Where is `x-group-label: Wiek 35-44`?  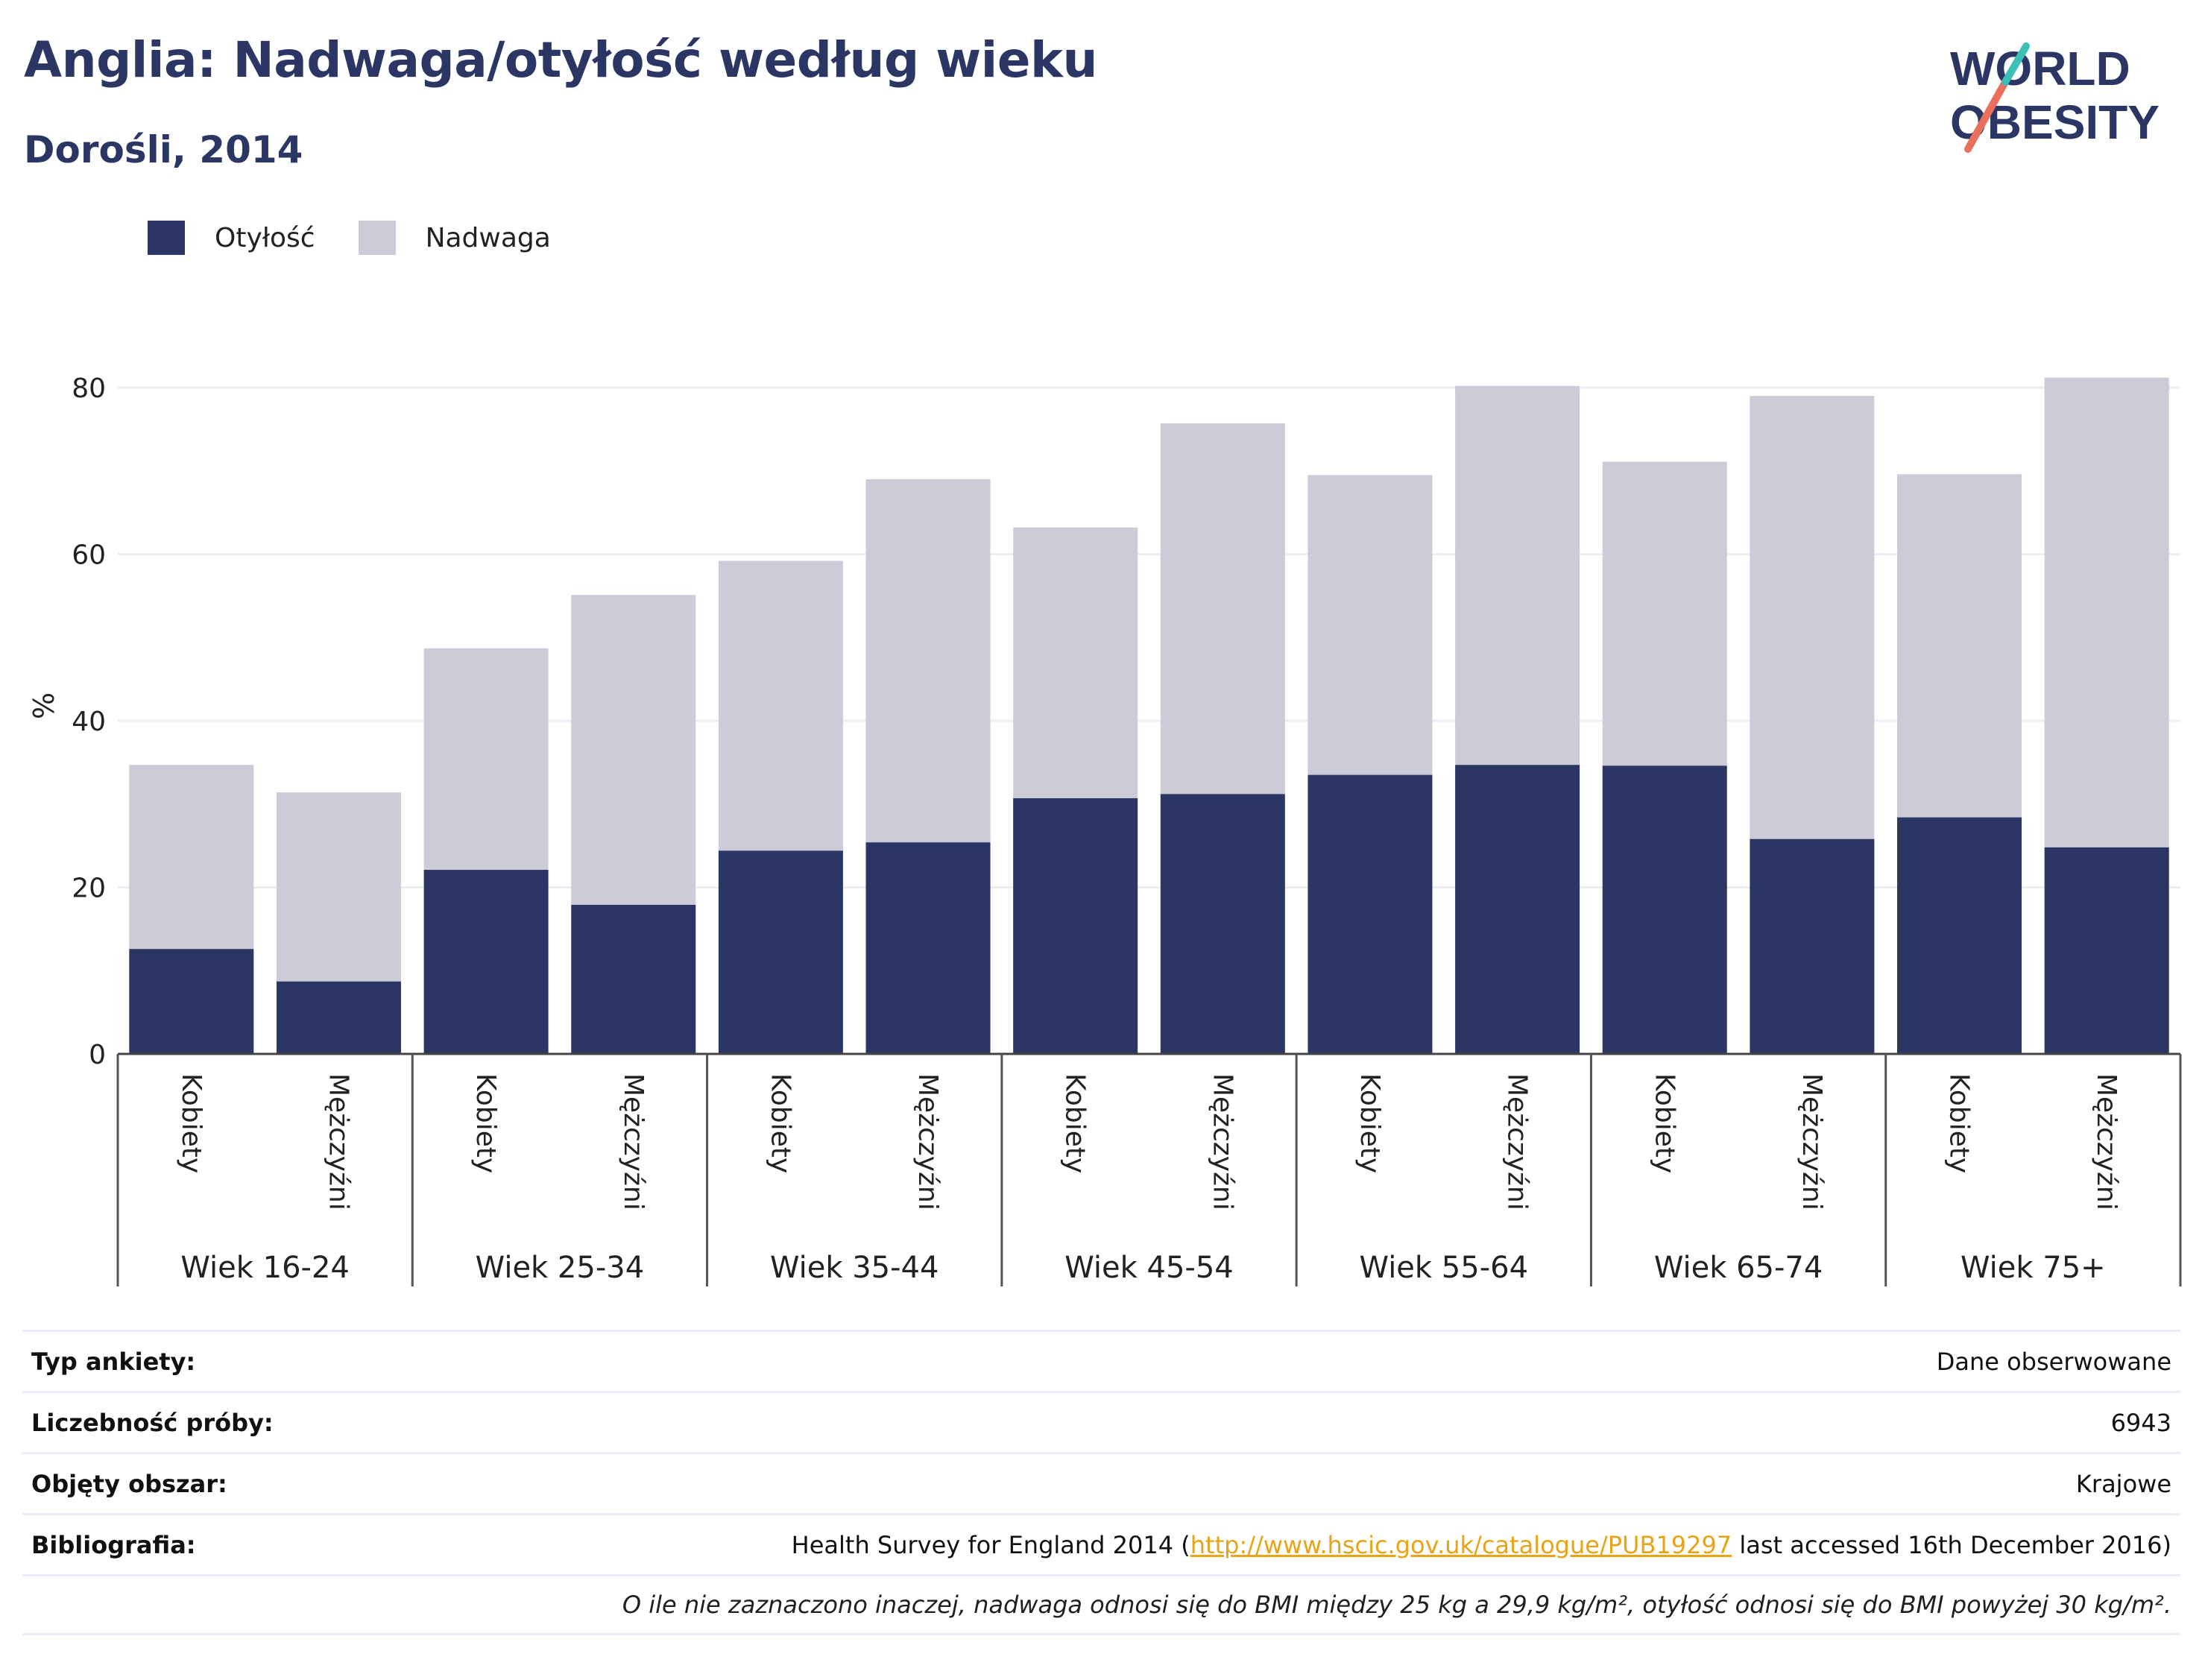
x-group-label: Wiek 35-44 is located at coordinates (854, 1268).